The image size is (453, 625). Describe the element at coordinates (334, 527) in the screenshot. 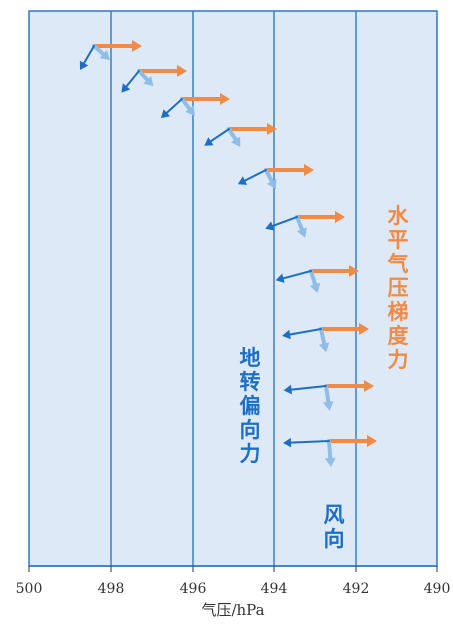

I see `wind-direction-label: 风向` at that location.